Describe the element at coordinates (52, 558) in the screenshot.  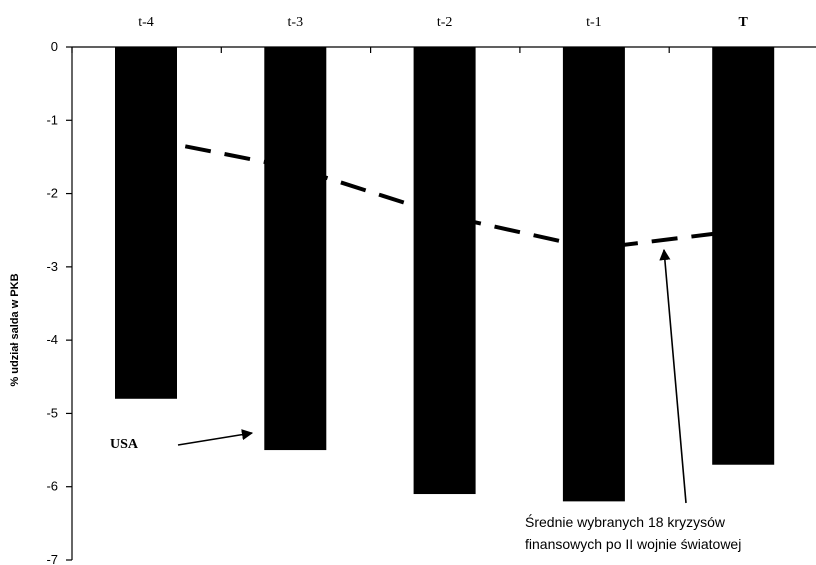
I see `y-tick-label: -7` at that location.